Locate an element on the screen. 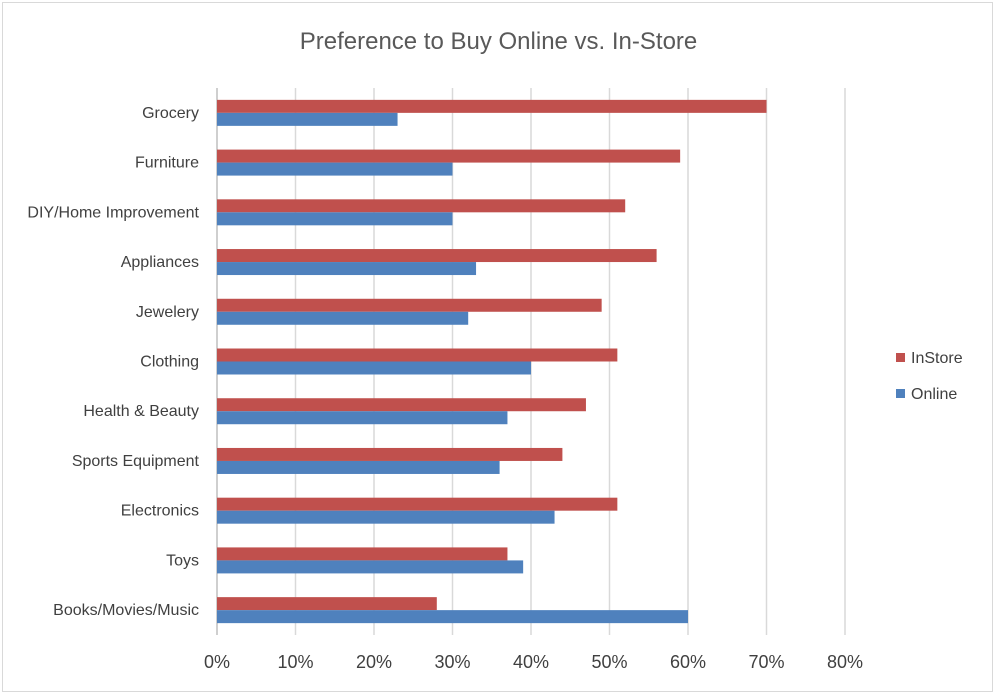 This screenshot has width=997, height=696. category-label: Furniture is located at coordinates (167, 163).